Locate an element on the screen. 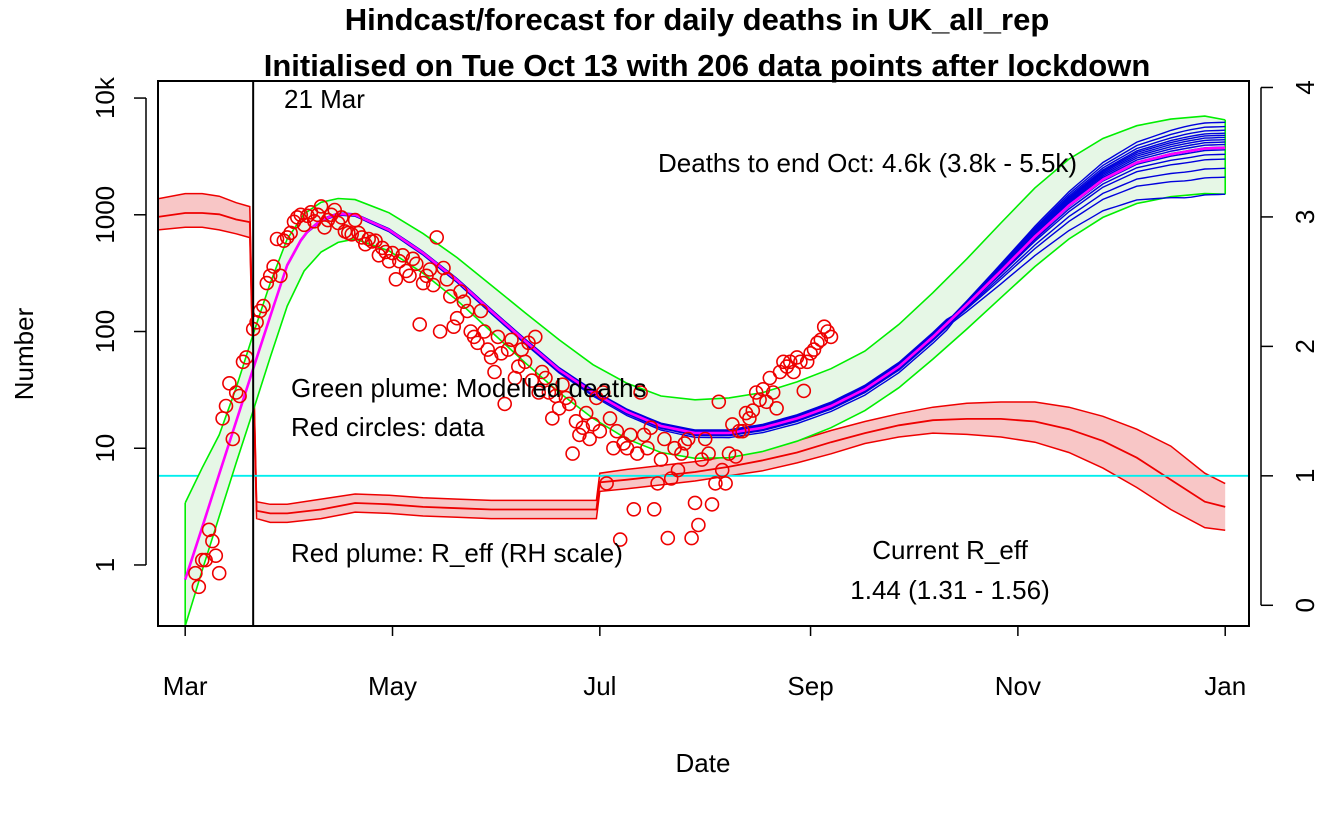  x-tick-label: Sep is located at coordinates (810, 686).